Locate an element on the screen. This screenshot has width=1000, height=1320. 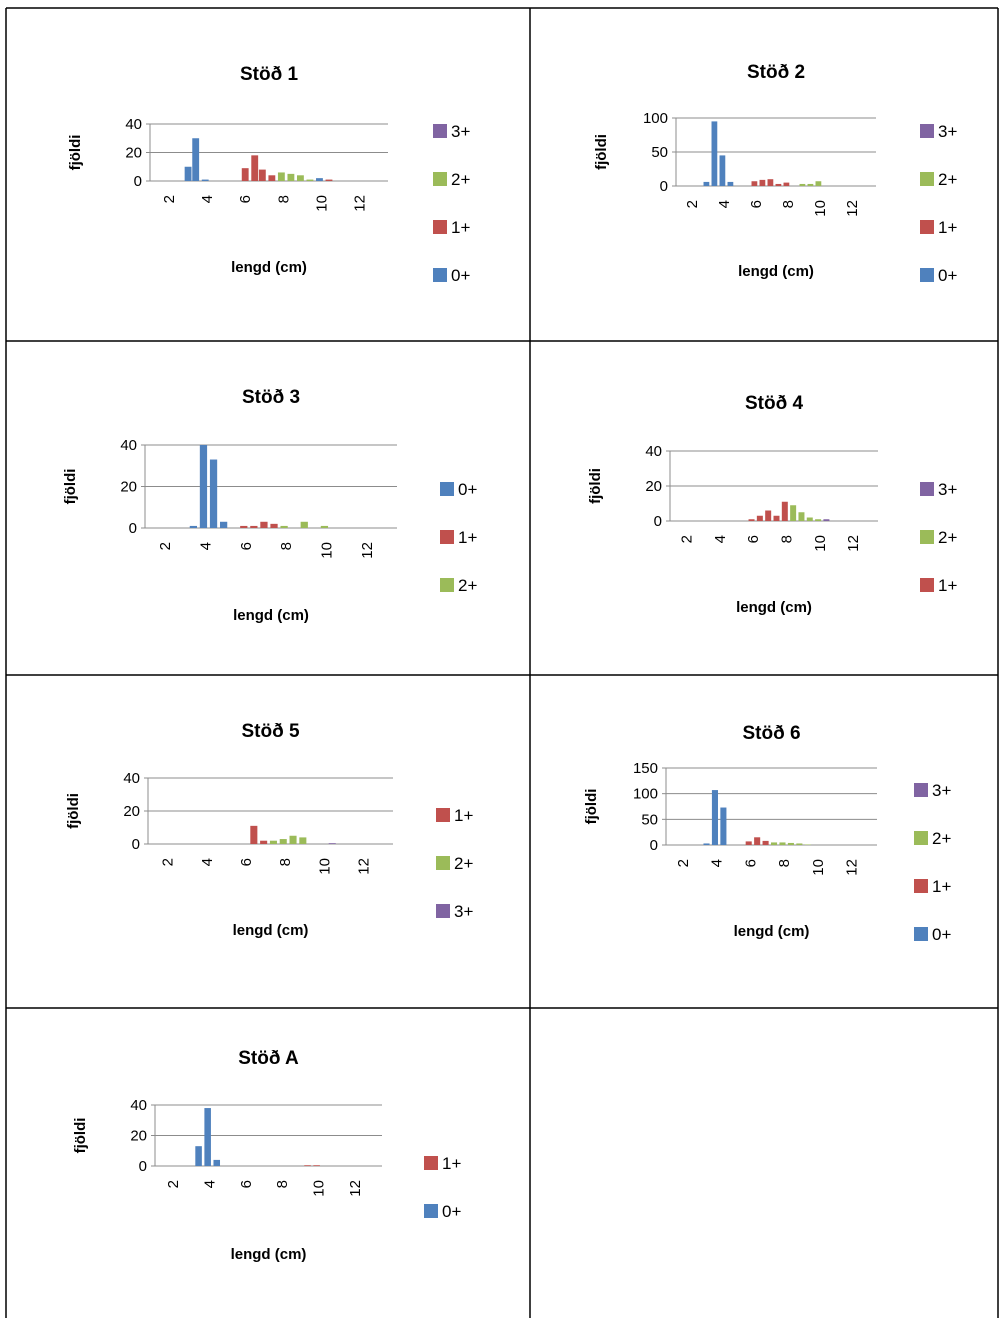
chart-title: Stöð 4 is located at coordinates (774, 403).